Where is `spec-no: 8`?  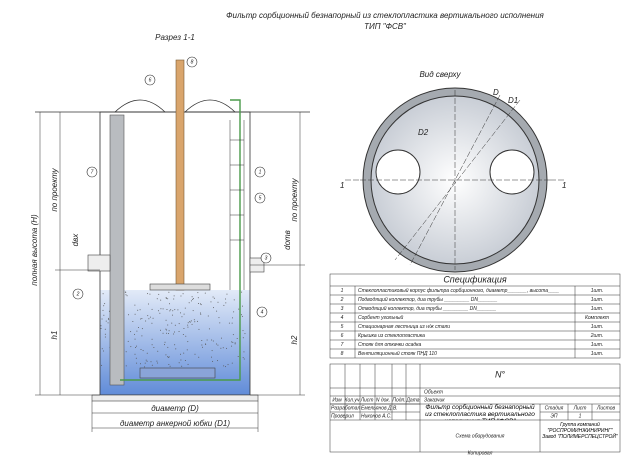
spec-no: 8 is located at coordinates (342, 354).